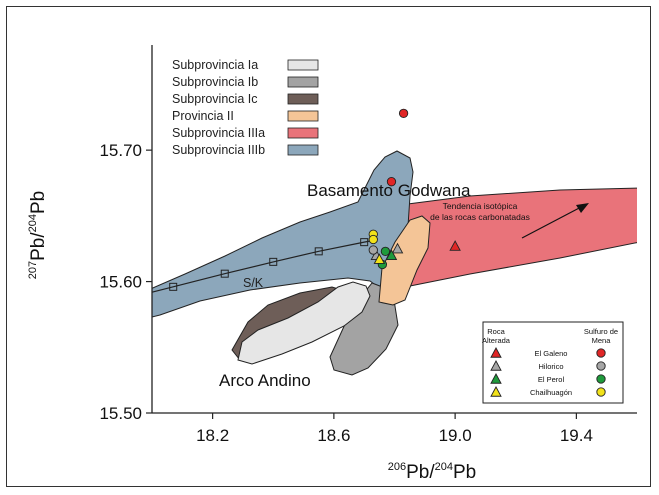  I want to click on legend-label-ia: Subprovincia Ia, so click(215, 65).